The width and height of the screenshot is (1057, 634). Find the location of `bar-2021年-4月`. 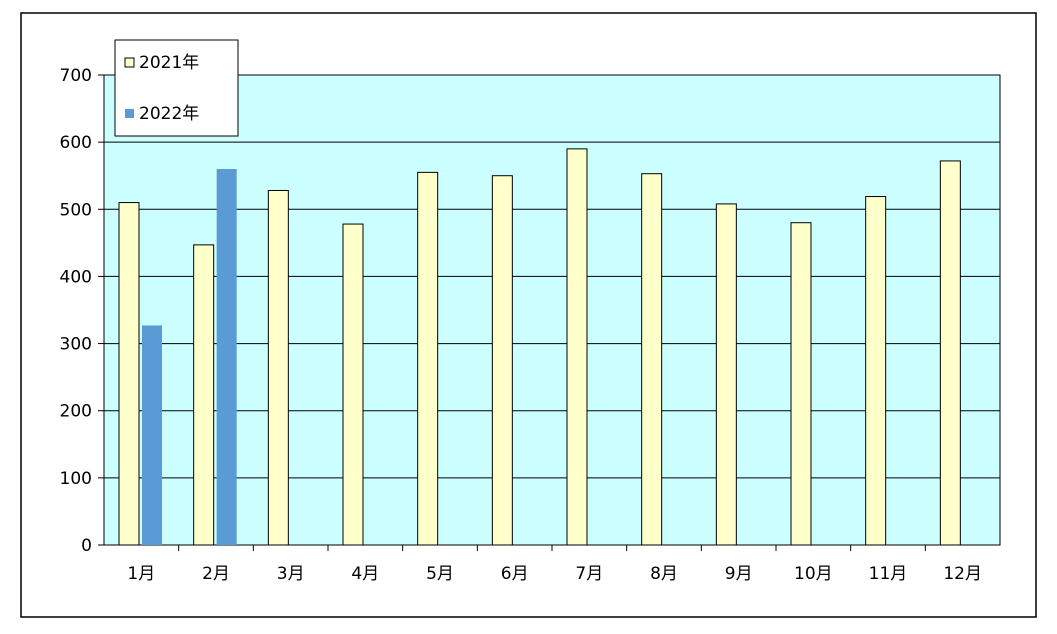

bar-2021年-4月 is located at coordinates (353, 384).